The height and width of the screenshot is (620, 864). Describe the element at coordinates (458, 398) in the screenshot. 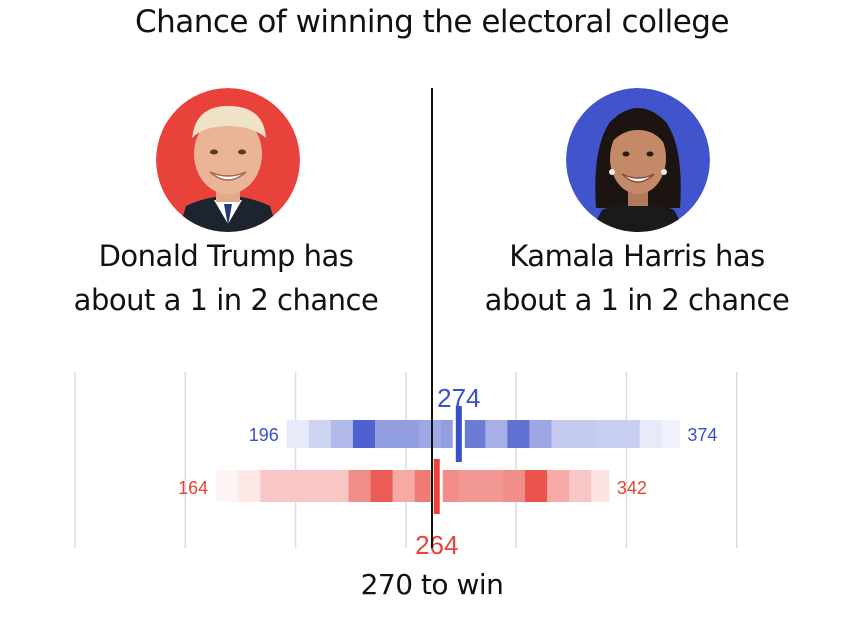

I see `median-label: 274` at that location.